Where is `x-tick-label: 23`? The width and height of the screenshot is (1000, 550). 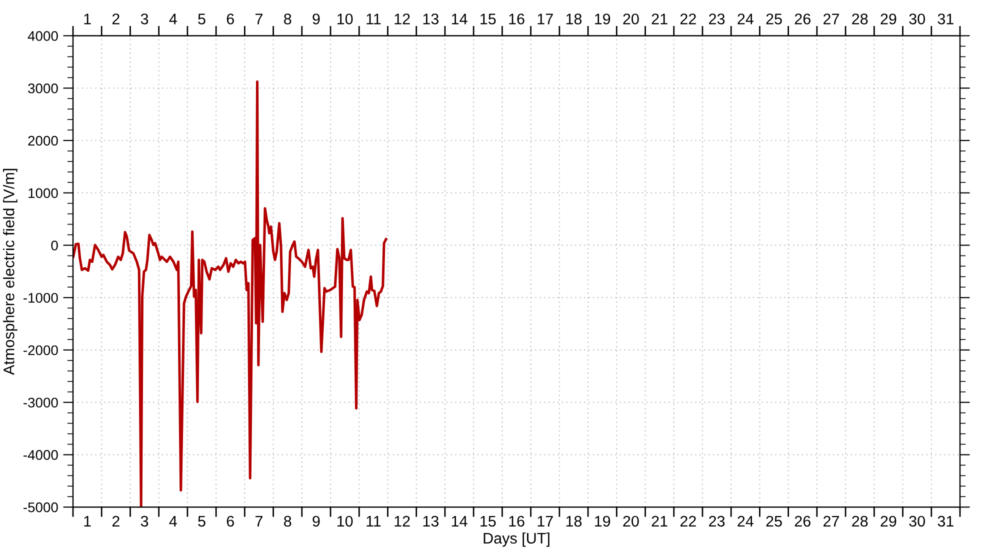
x-tick-label: 23 is located at coordinates (717, 521).